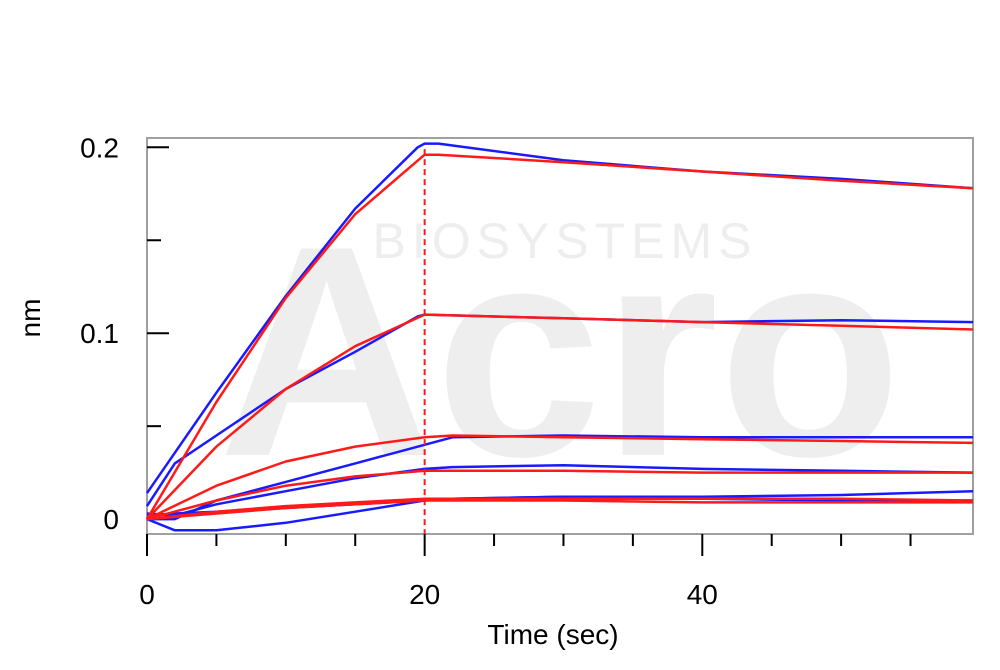 The height and width of the screenshot is (670, 1000). Describe the element at coordinates (525, 572) in the screenshot. I see `x-axis: 0 20 40` at that location.